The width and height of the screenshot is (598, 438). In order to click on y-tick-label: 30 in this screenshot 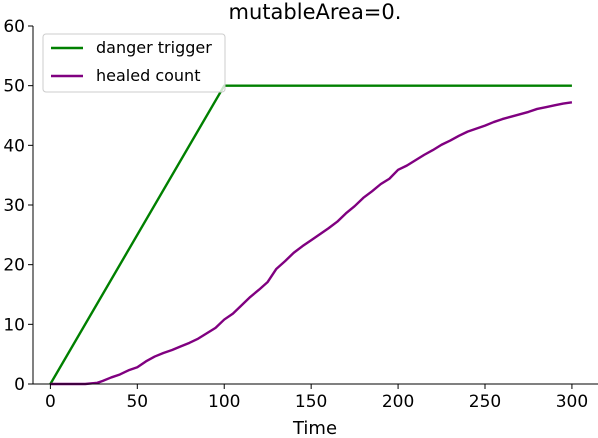, I will do `click(14, 206)`.